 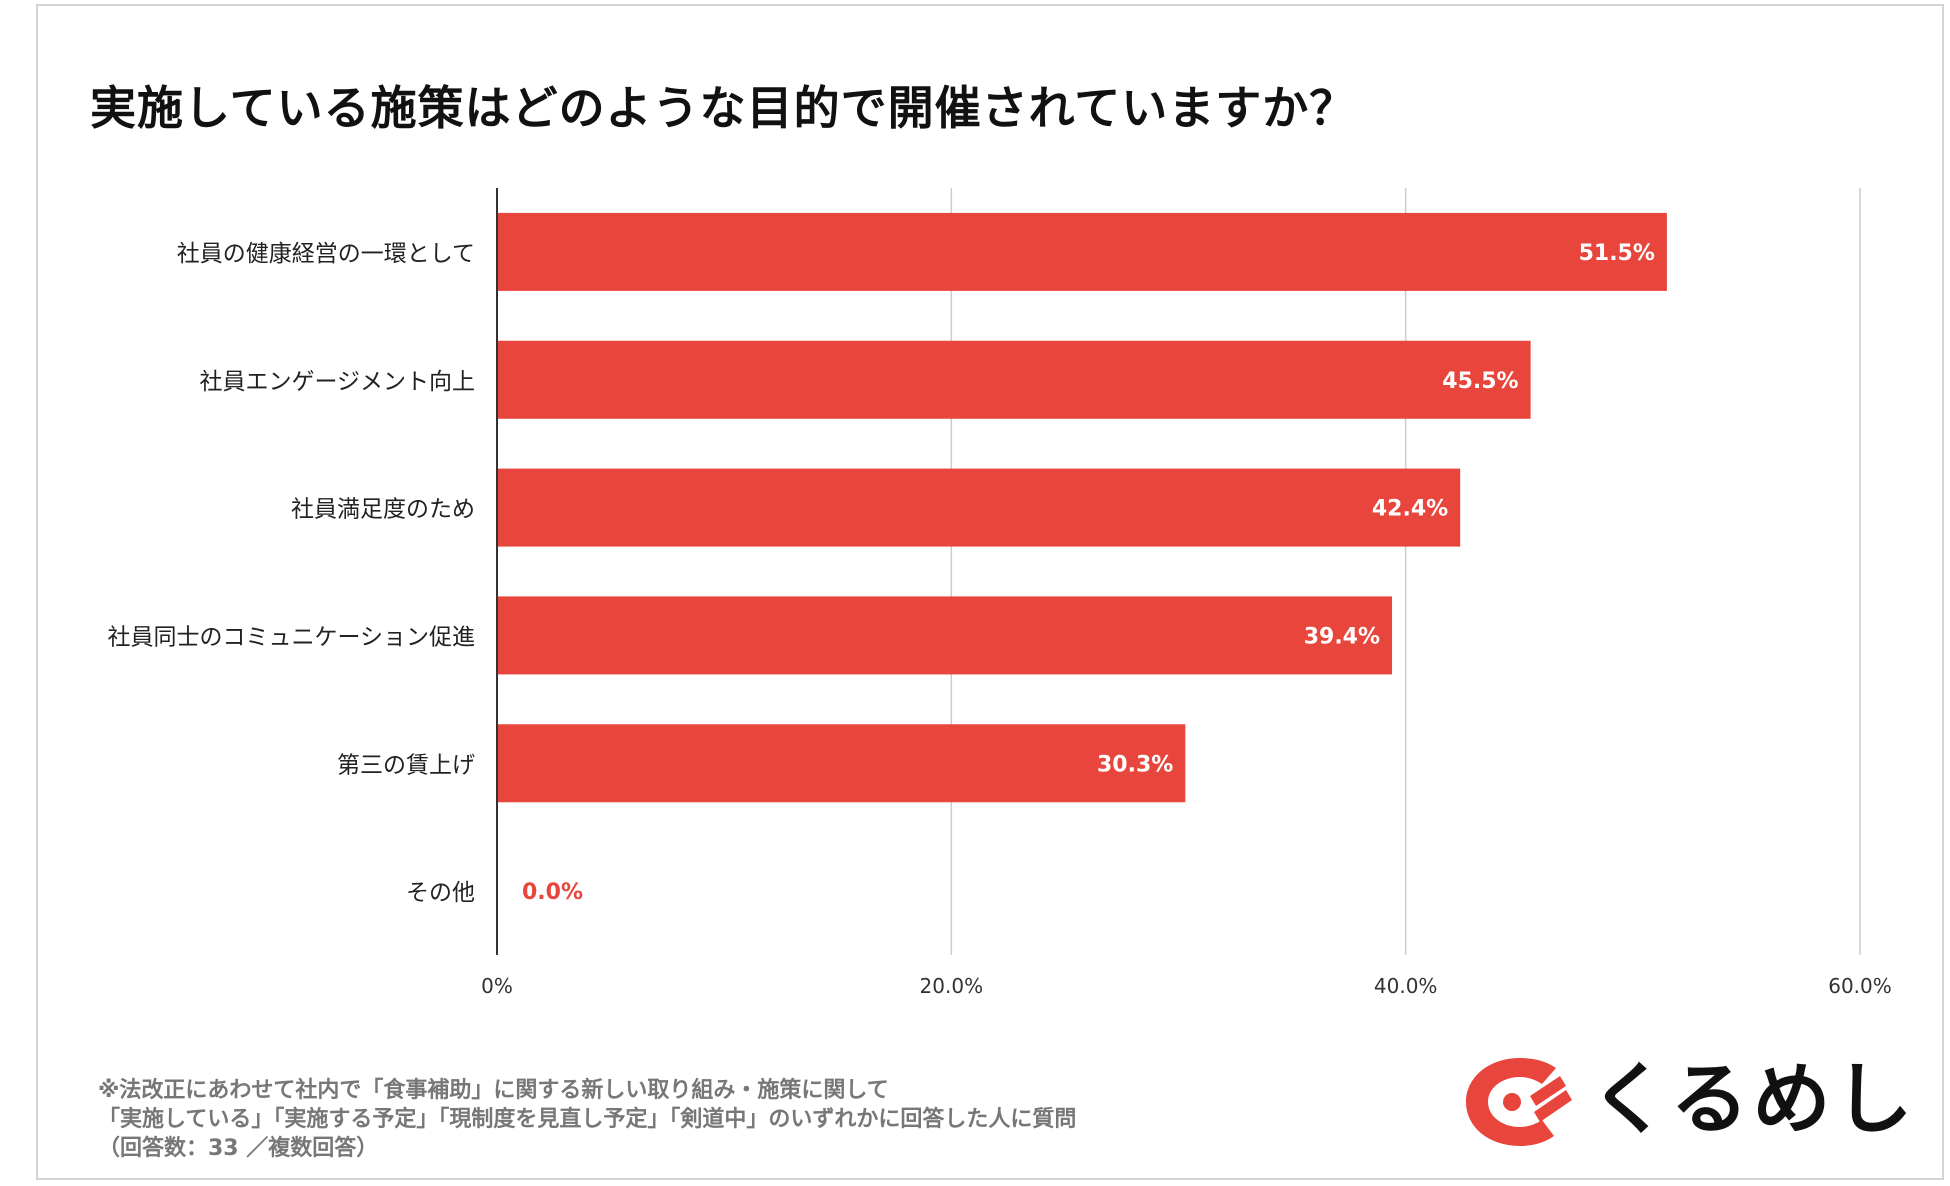 I want to click on footnote-line-1: ※法改正にあわせて社内で「食事補助」に関する新しい取り組み・施策に関して, so click(x=493, y=1090).